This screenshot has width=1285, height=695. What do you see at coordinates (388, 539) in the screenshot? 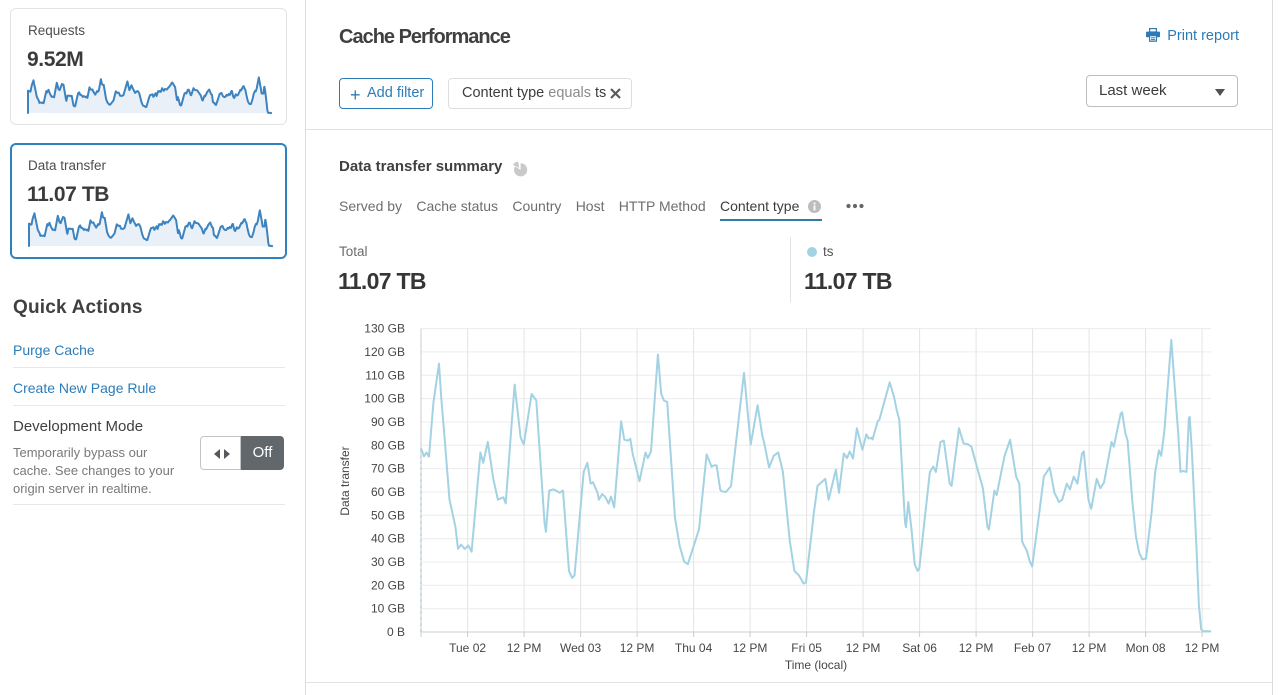
I see `svg-text: 40 GB` at bounding box center [388, 539].